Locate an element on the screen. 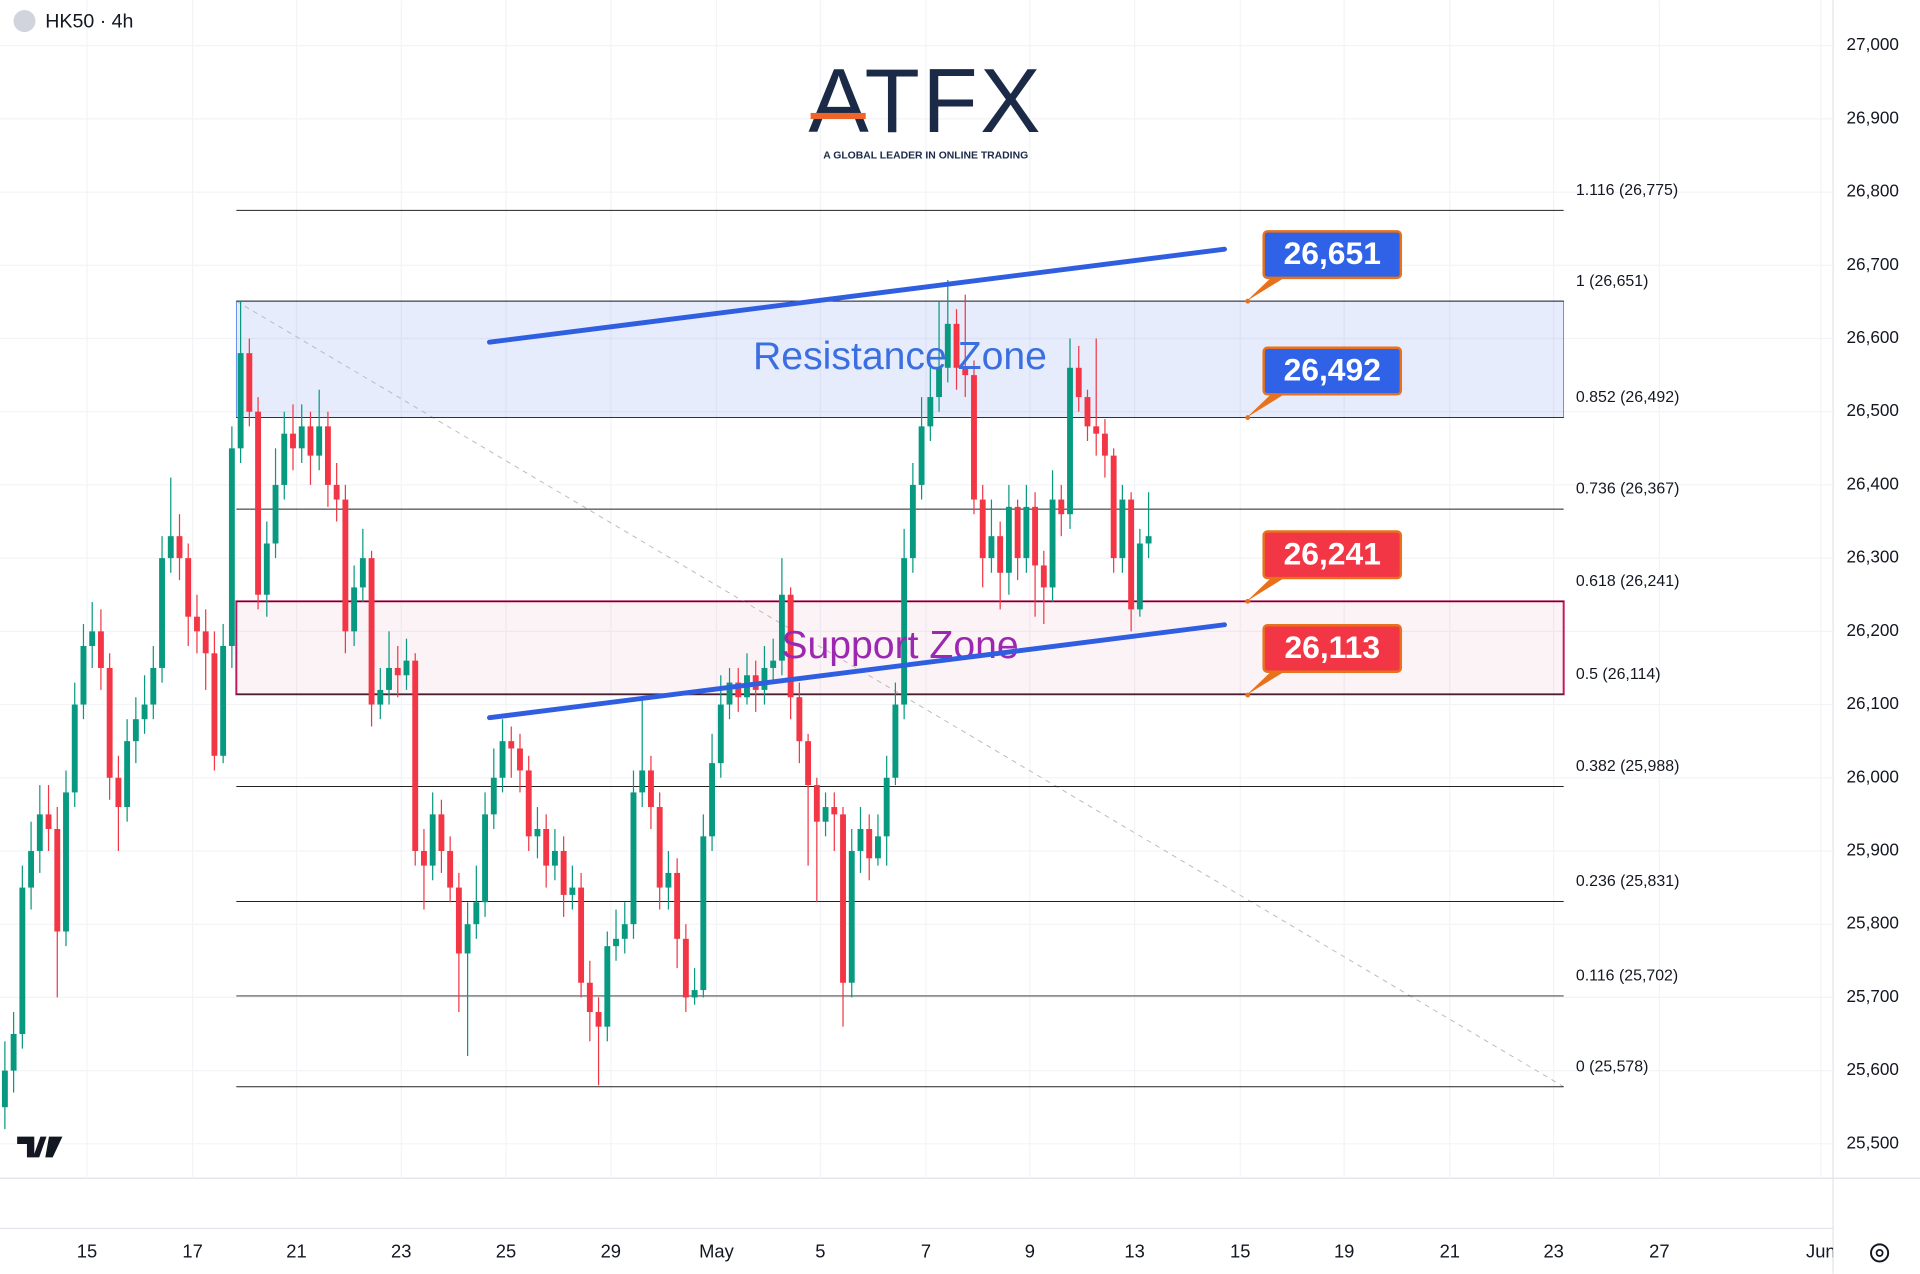  fib-label: 1.116 (26,775) is located at coordinates (1627, 190).